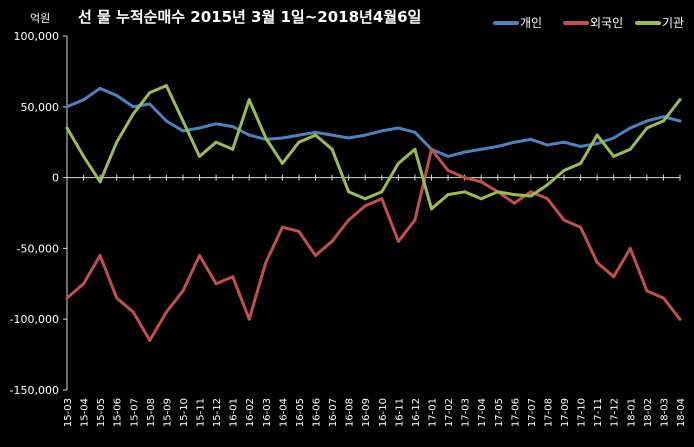  I want to click on y-tick-label: 100,000, so click(37, 36).